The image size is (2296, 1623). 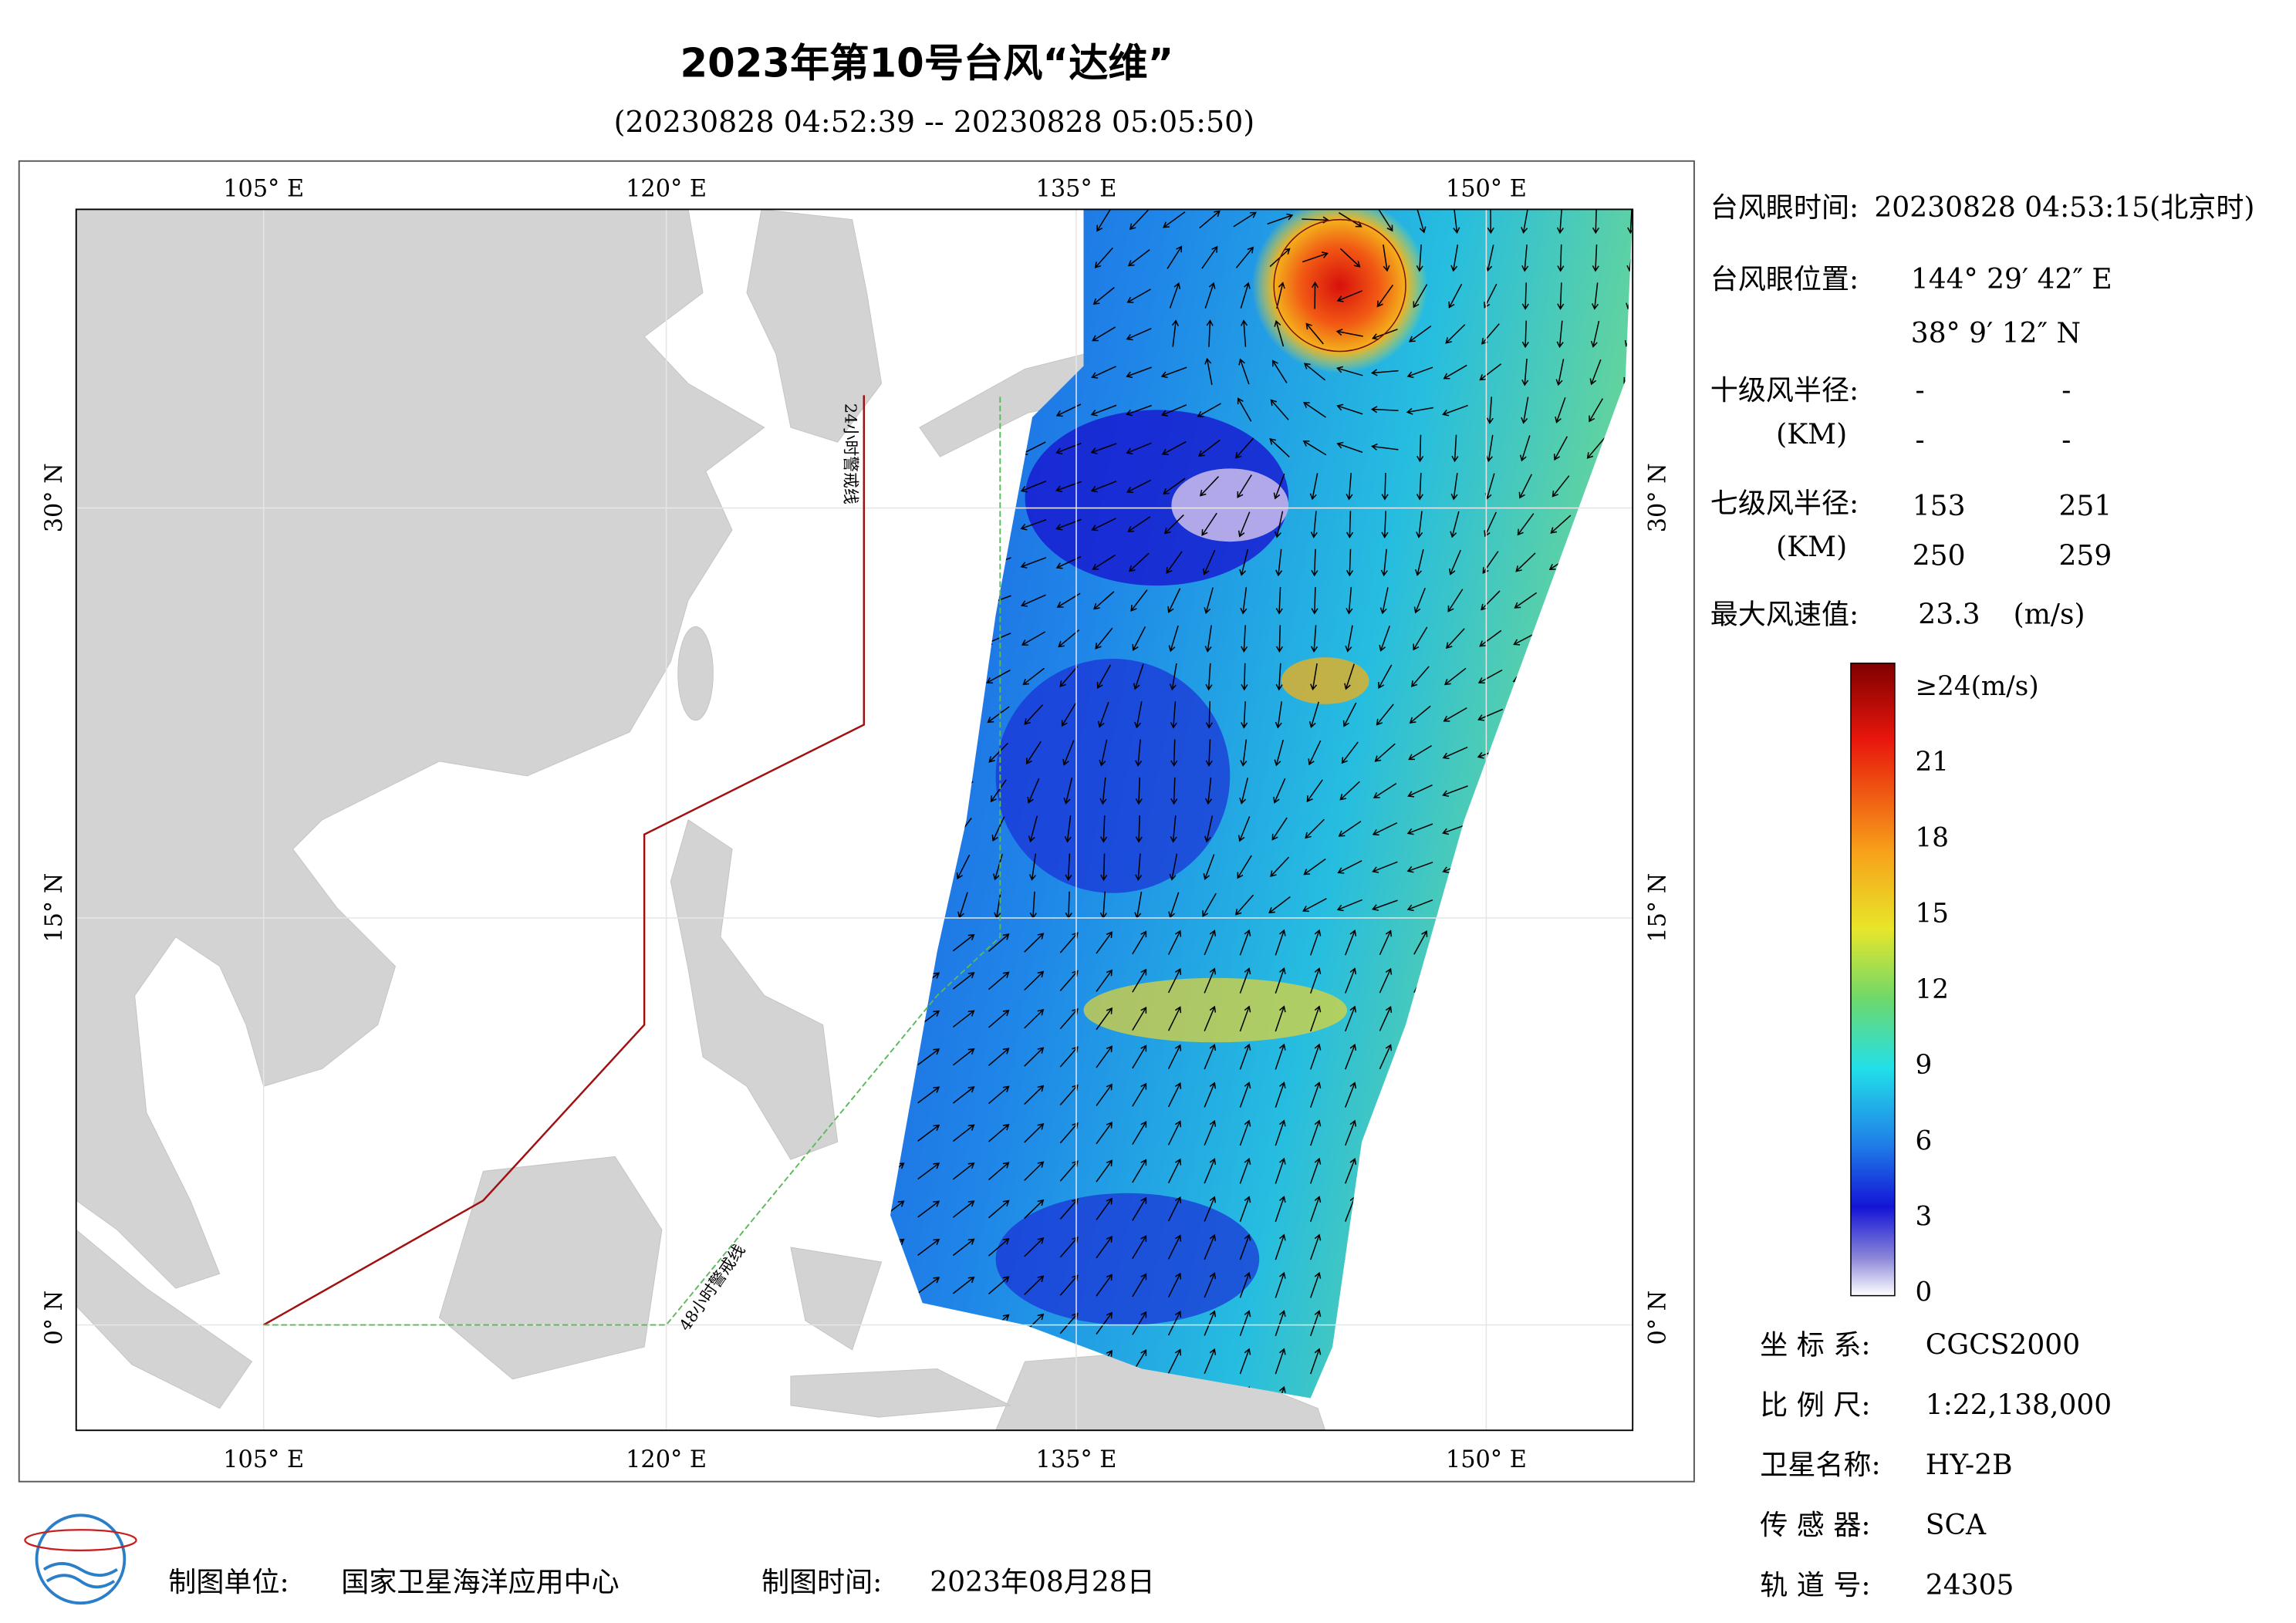 I want to click on meta-label: 卫星名称:, so click(x=1820, y=1465).